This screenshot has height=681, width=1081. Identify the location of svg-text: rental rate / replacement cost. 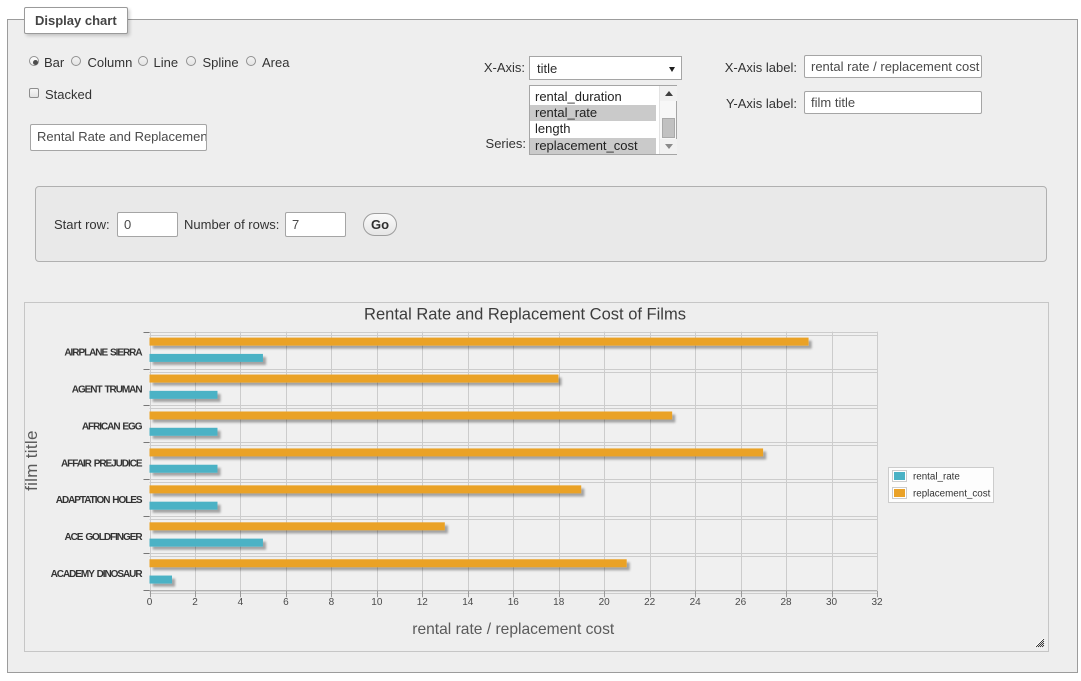
(513, 629).